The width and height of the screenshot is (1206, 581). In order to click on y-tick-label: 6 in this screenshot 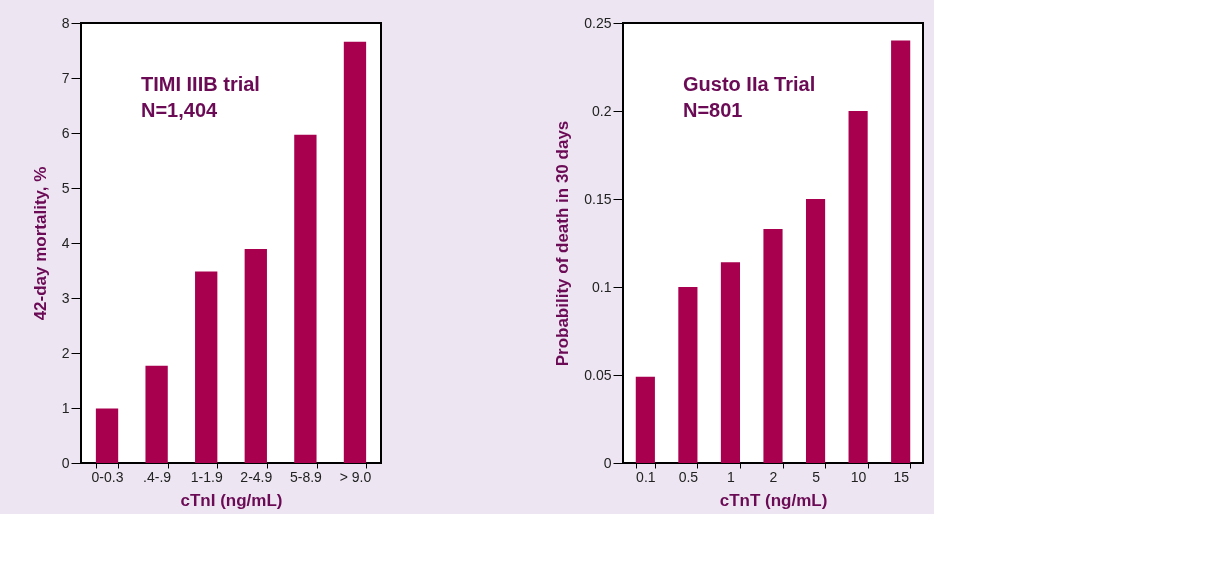, I will do `click(65, 132)`.